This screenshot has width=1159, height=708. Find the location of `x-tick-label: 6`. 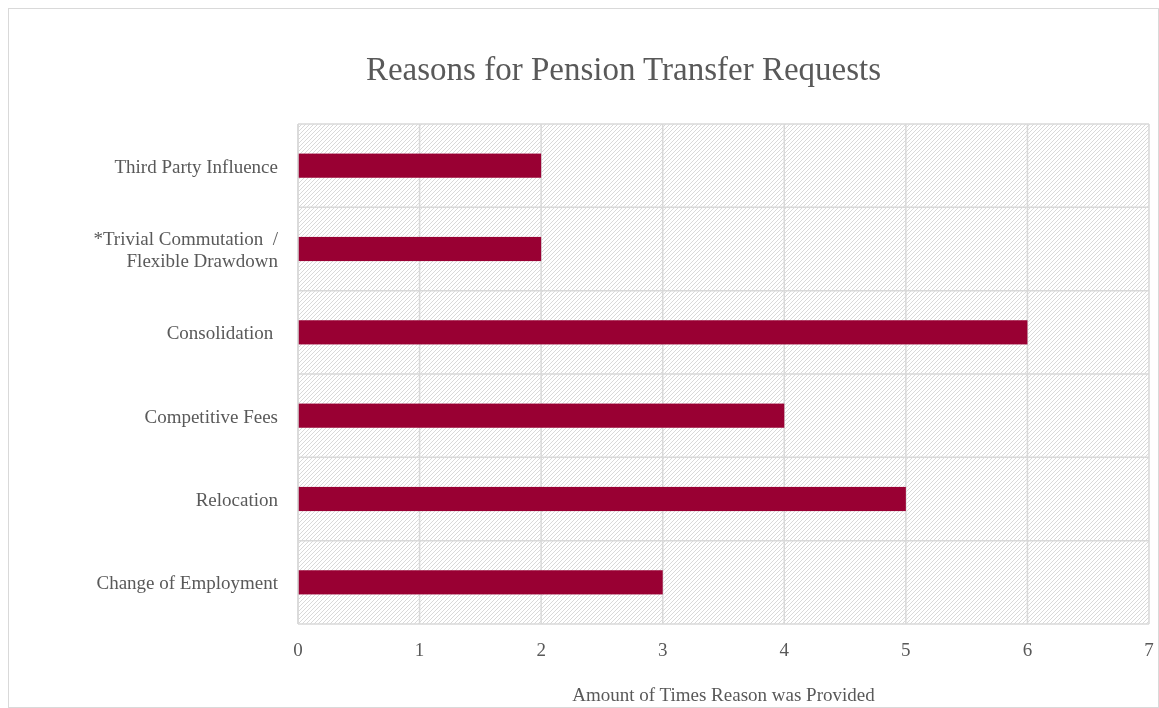

x-tick-label: 6 is located at coordinates (1027, 649).